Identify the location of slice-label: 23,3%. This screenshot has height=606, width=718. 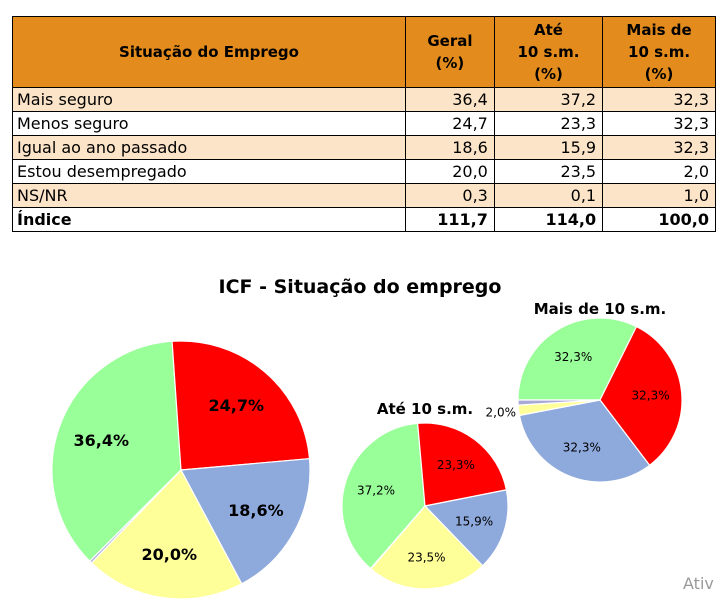
(456, 465).